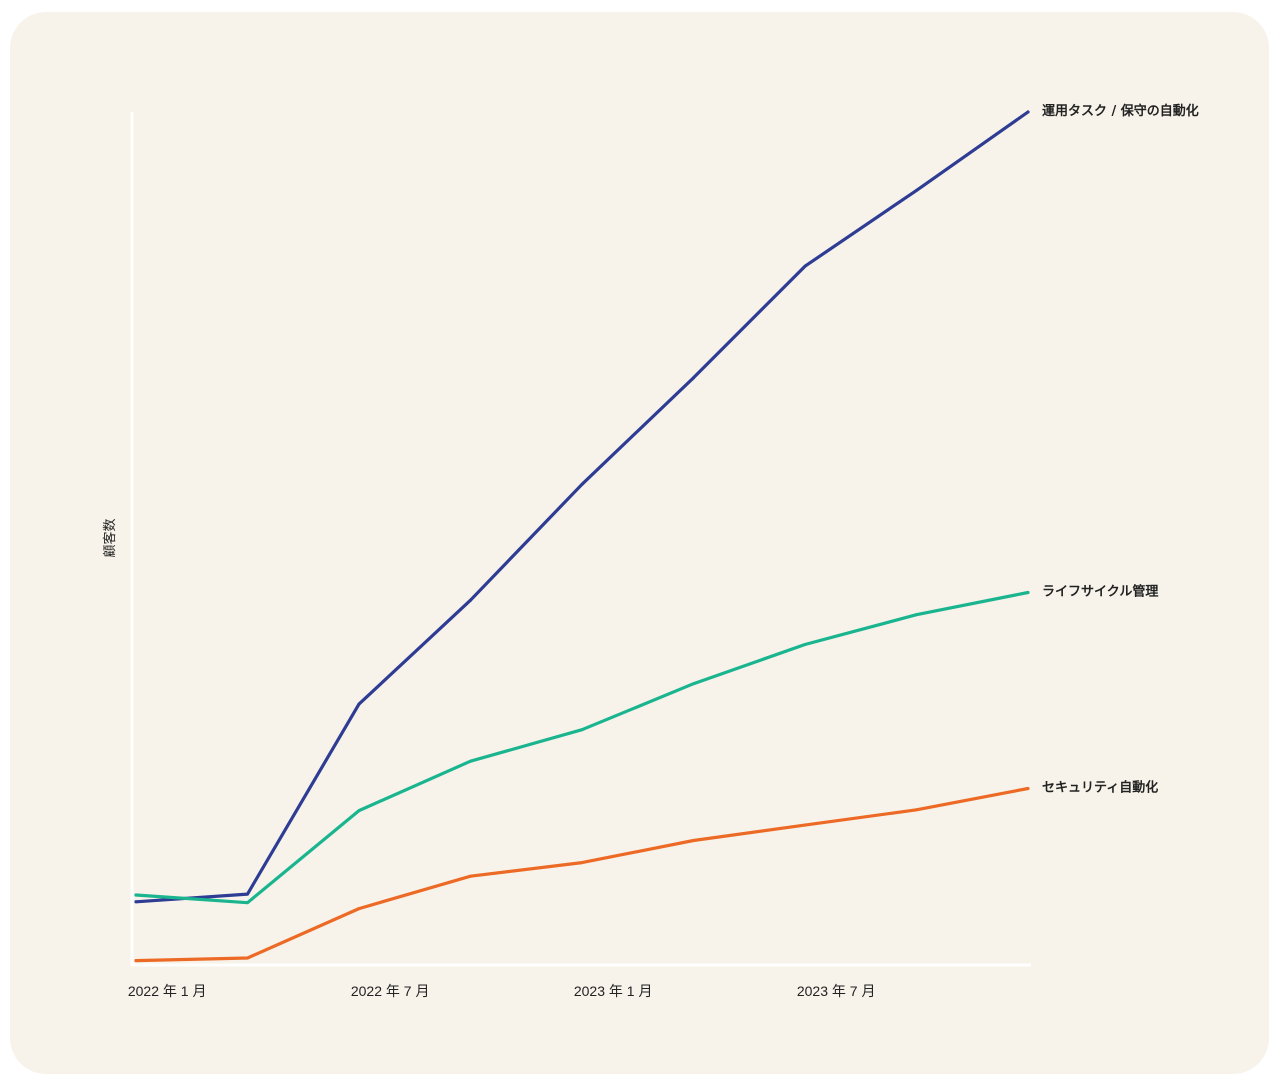 This screenshot has height=1084, width=1280. What do you see at coordinates (613, 991) in the screenshot?
I see `x-tick-label: 2023 年 1 月` at bounding box center [613, 991].